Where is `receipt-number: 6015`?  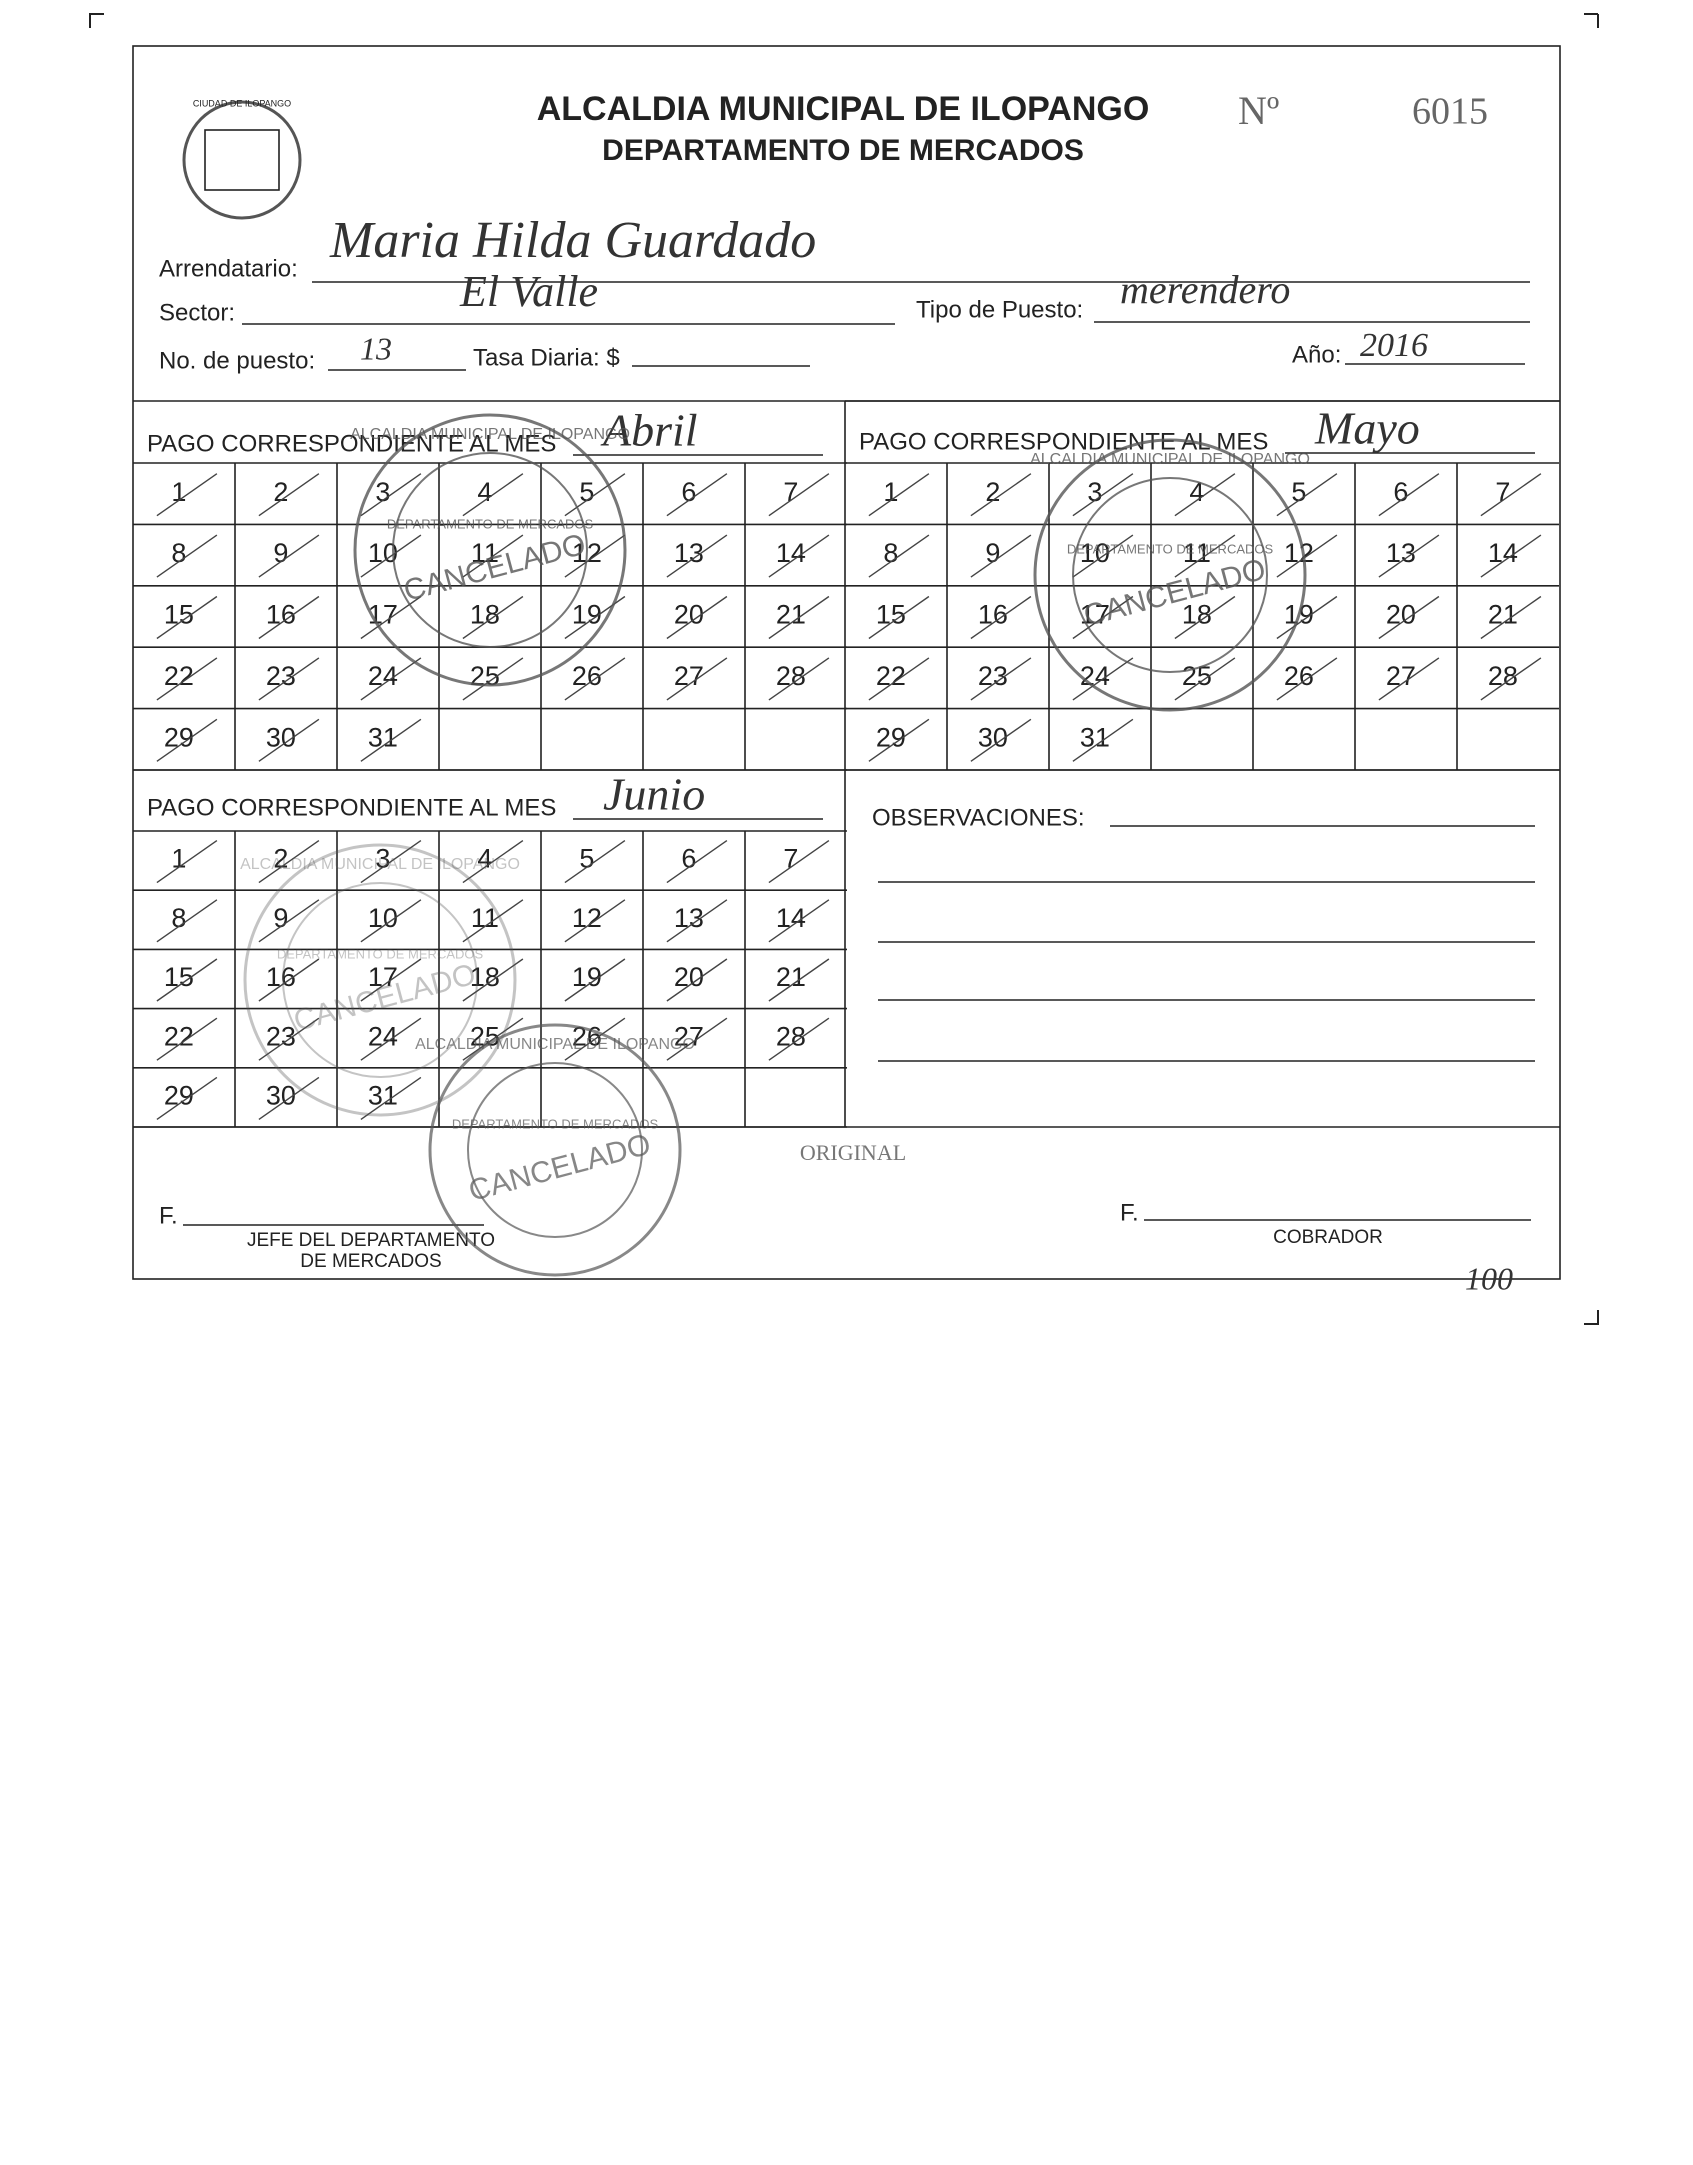
receipt-number: 6015 is located at coordinates (1450, 112).